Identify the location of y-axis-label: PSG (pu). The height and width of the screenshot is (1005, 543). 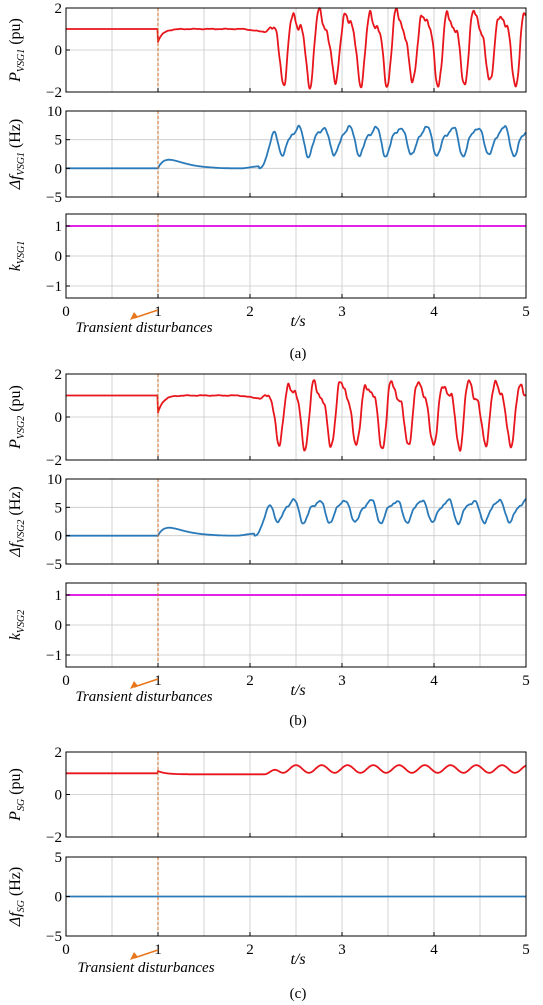
(17, 795).